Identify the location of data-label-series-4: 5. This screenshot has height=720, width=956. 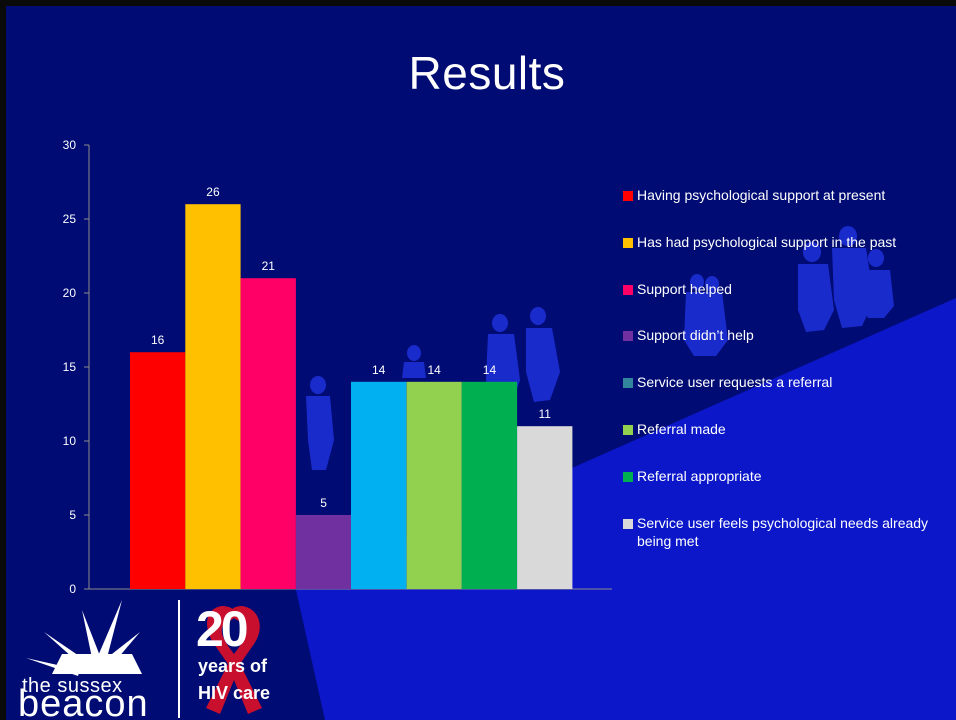
(323, 503).